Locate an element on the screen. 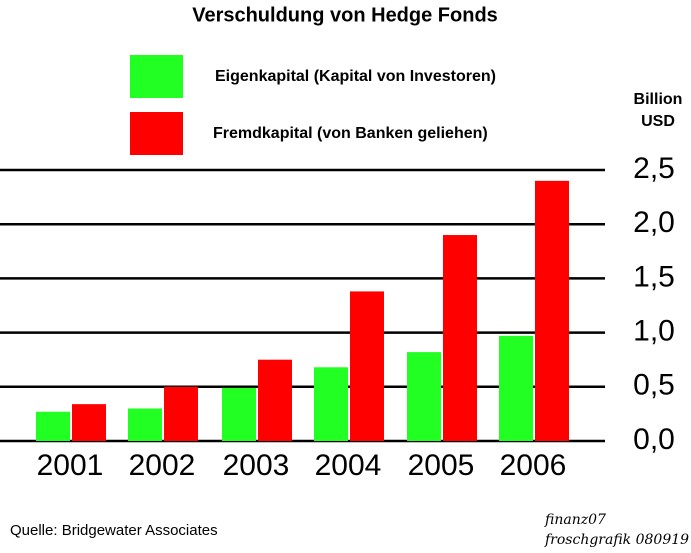 Image resolution: width=691 pixels, height=553 pixels. x-tick-label: 2001 is located at coordinates (70, 465).